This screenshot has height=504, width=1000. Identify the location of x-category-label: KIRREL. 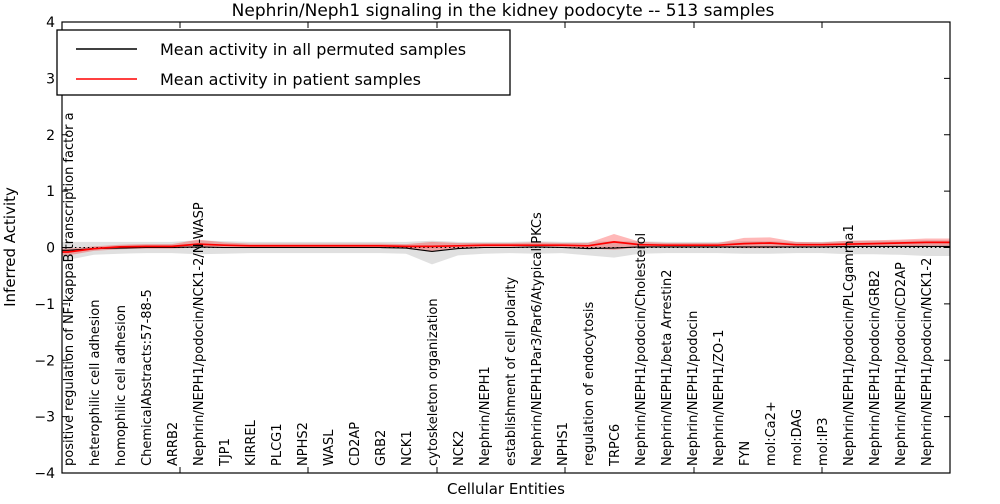
(251, 442).